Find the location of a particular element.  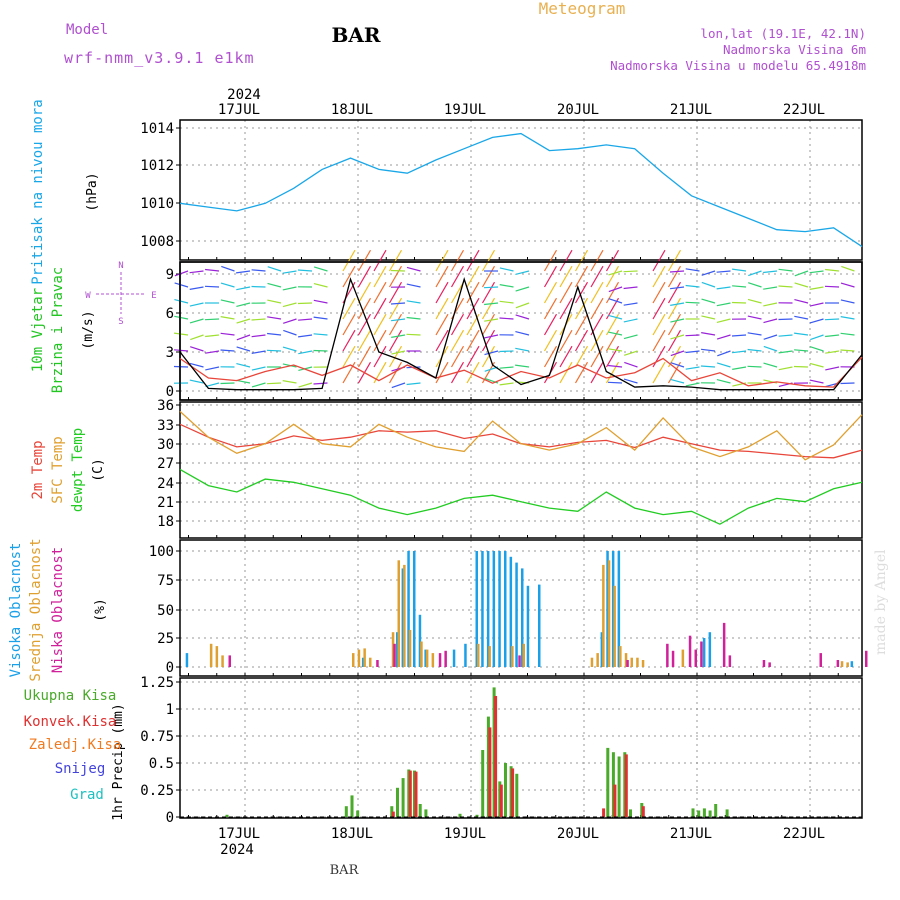

x-tick-label-bottom: 18JUL is located at coordinates (352, 834).